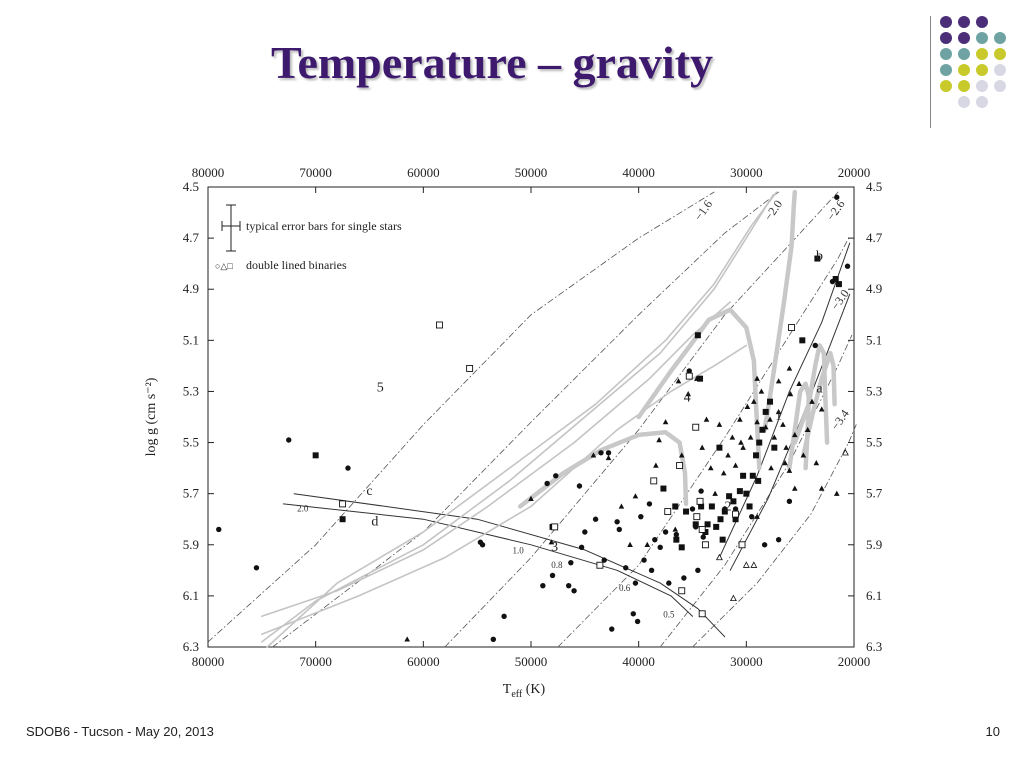 This screenshot has height=768, width=1024. Describe the element at coordinates (973, 62) in the screenshot. I see `decorative-dot-grid` at that location.